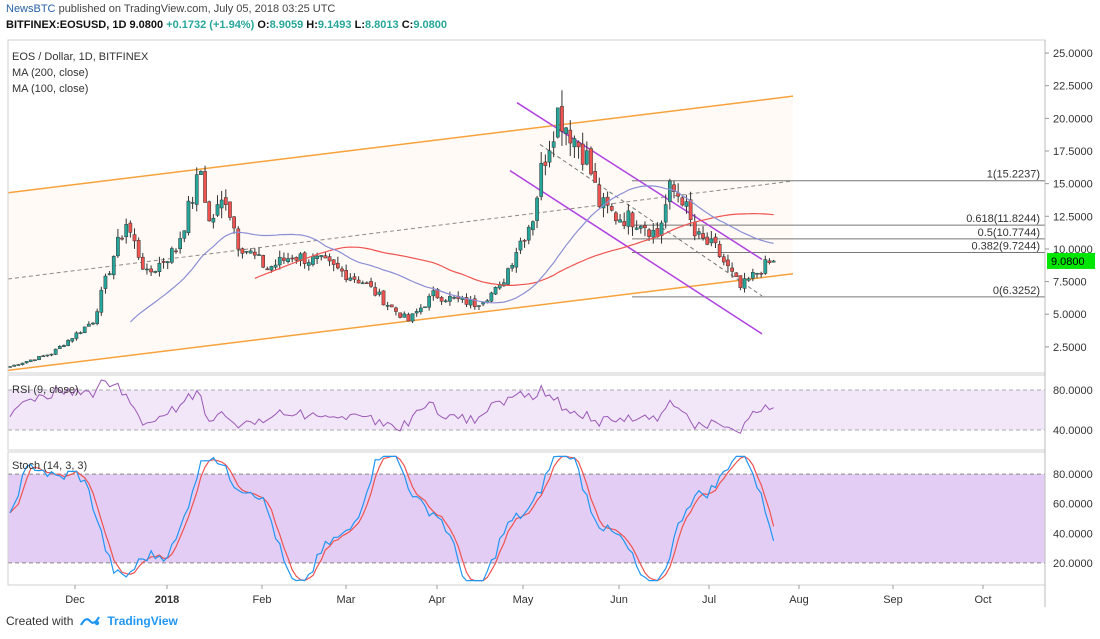 The image size is (1100, 639). Describe the element at coordinates (50, 466) in the screenshot. I see `stoch-legend: Stoch (14, 3, 3)` at that location.